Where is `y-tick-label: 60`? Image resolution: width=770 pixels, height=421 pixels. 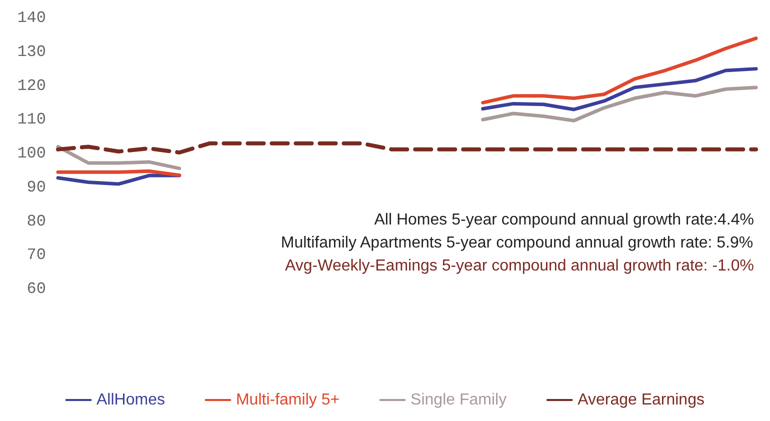 y-tick-label: 60 is located at coordinates (36, 289).